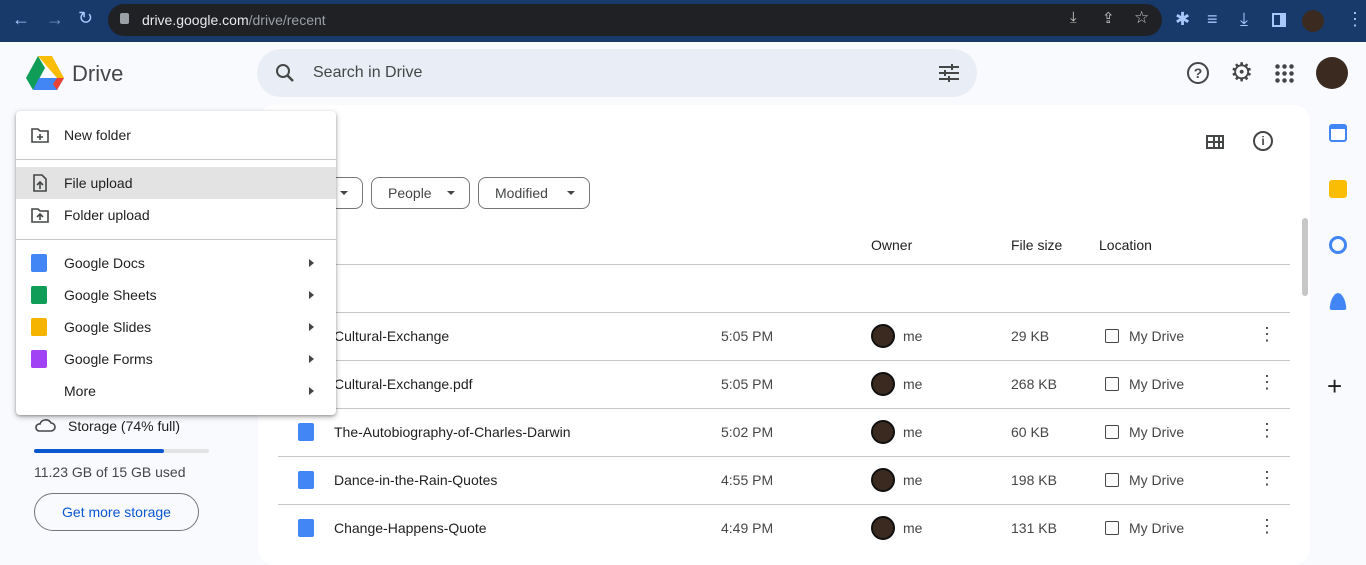  Describe the element at coordinates (1335, 386) in the screenshot. I see `add-addon-icon: +` at that location.